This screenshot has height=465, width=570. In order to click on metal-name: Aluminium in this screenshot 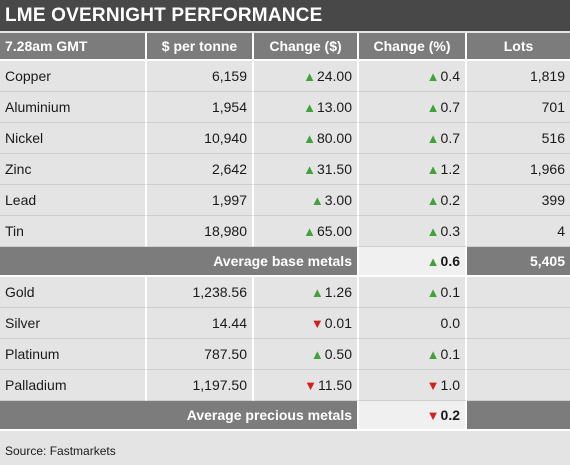, I will do `click(73, 107)`.